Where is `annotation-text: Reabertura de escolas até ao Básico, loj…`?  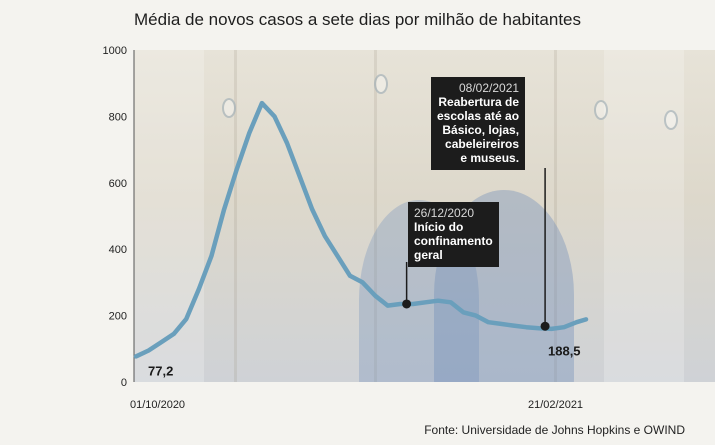
annotation-text: Reabertura de escolas até ao Básico, loj… is located at coordinates (478, 130).